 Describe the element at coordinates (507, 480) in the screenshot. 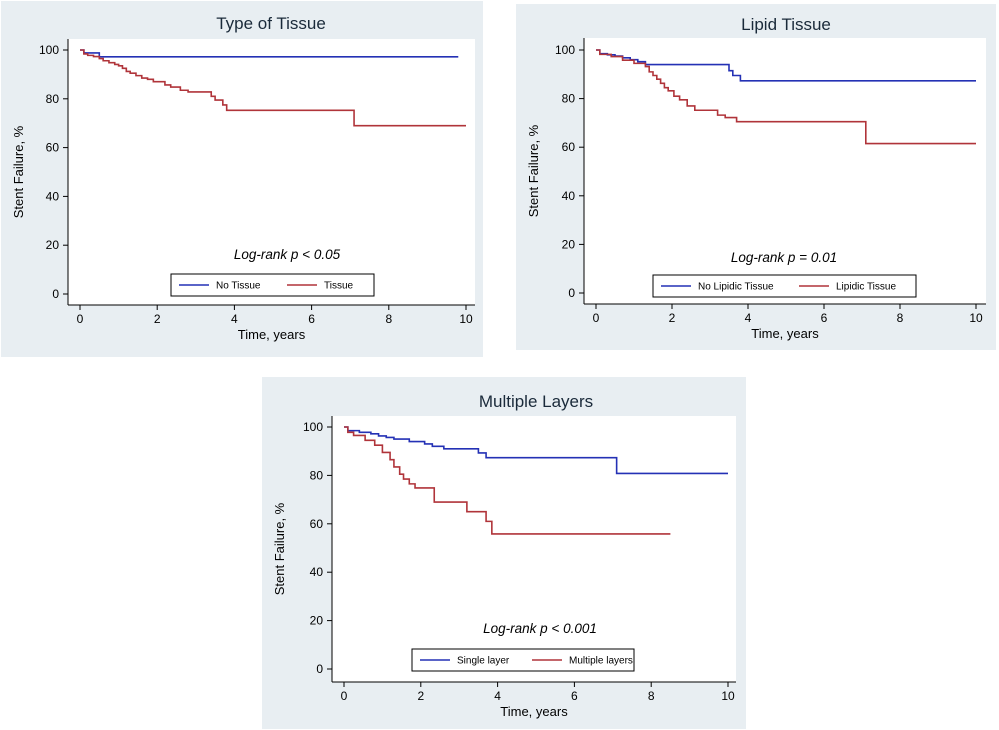

I see `series-line-multiple-layers` at that location.